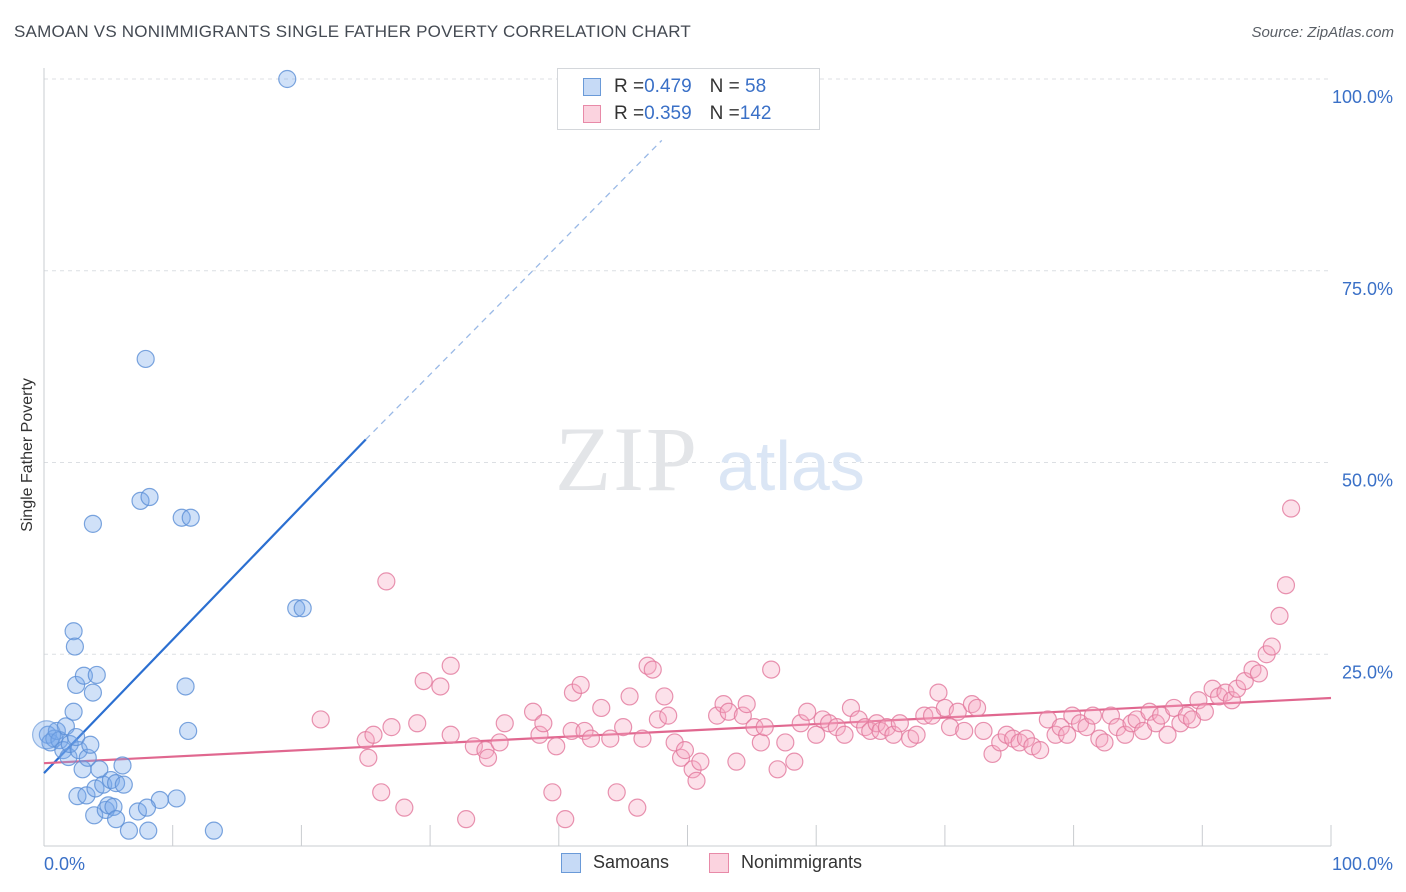 The height and width of the screenshot is (892, 1406). What do you see at coordinates (668, 86) in the screenshot?
I see `legend-r-value: 0.479` at bounding box center [668, 86].